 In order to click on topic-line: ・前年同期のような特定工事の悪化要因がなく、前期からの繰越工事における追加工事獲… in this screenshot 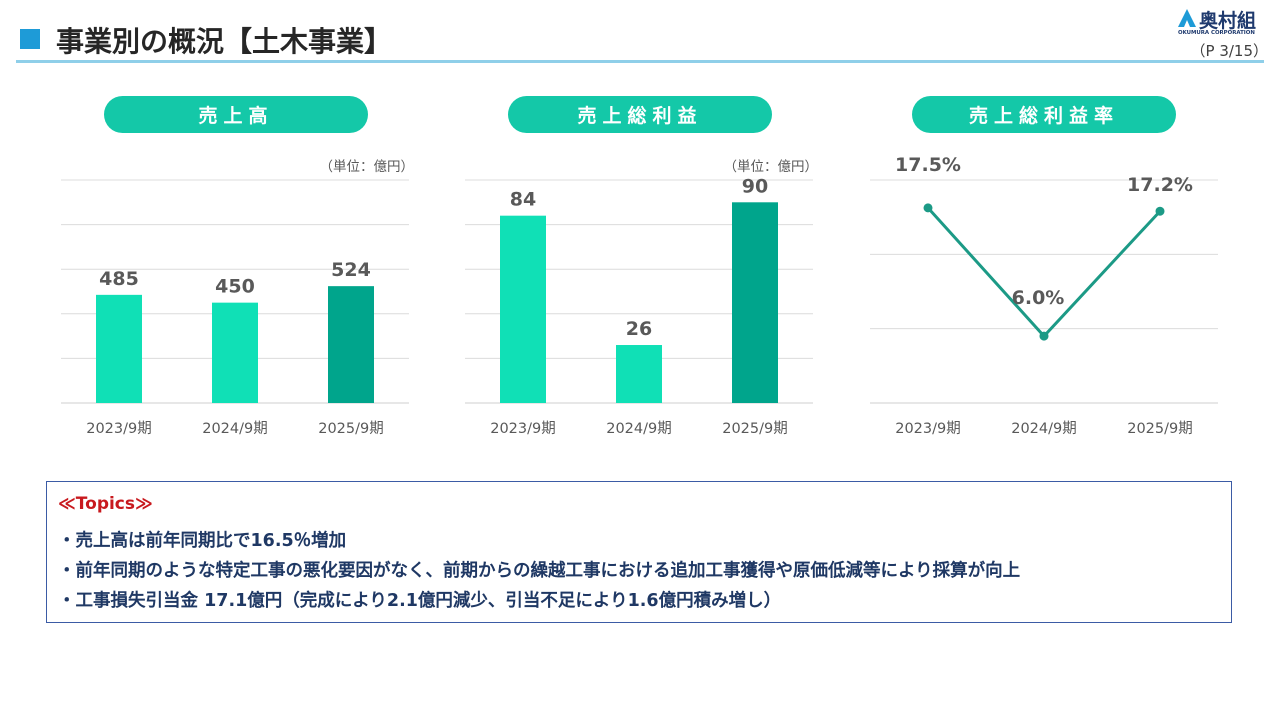, I will do `click(539, 571)`.